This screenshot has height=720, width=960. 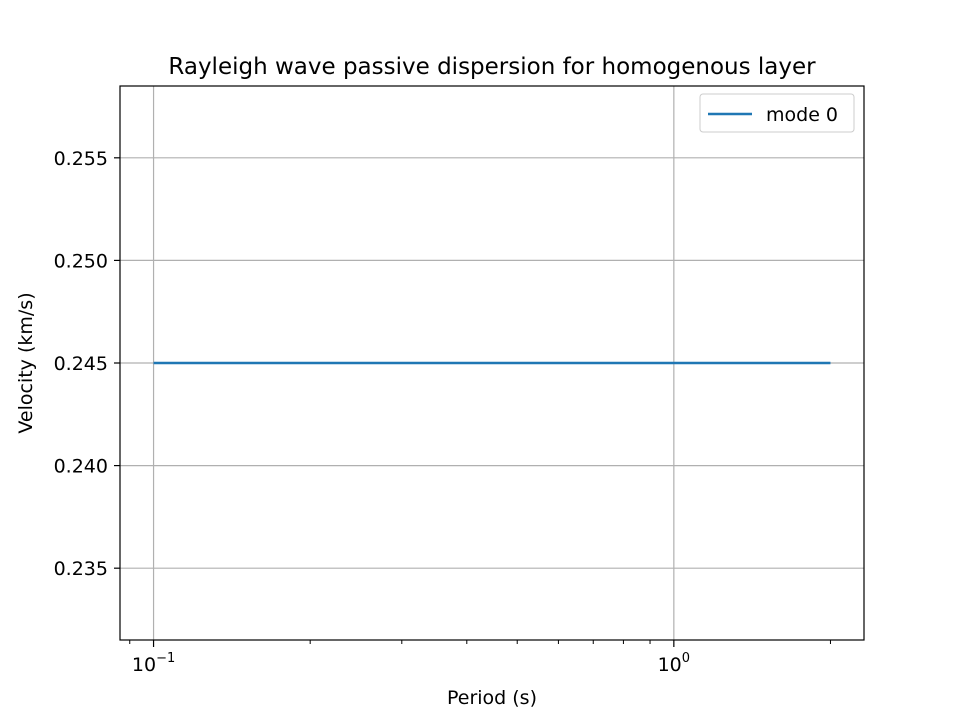 I want to click on y-tick-label: 0.245, so click(x=81, y=364).